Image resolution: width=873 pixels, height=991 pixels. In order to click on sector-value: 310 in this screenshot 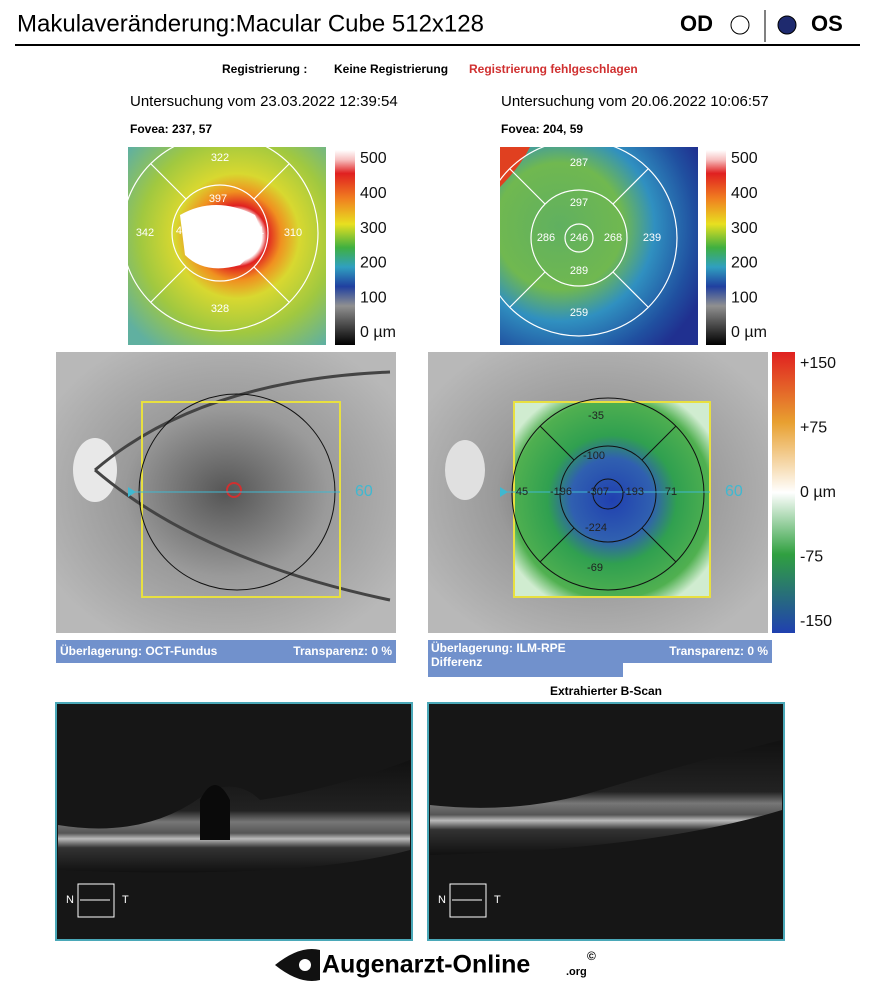, I will do `click(293, 233)`.